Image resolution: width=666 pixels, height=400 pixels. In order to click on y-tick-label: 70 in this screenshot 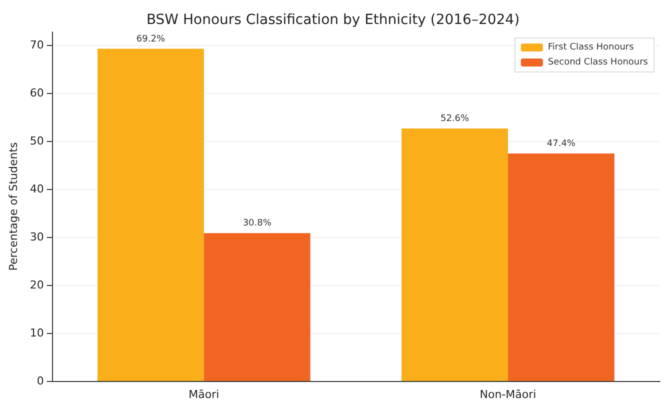, I will do `click(37, 45)`.